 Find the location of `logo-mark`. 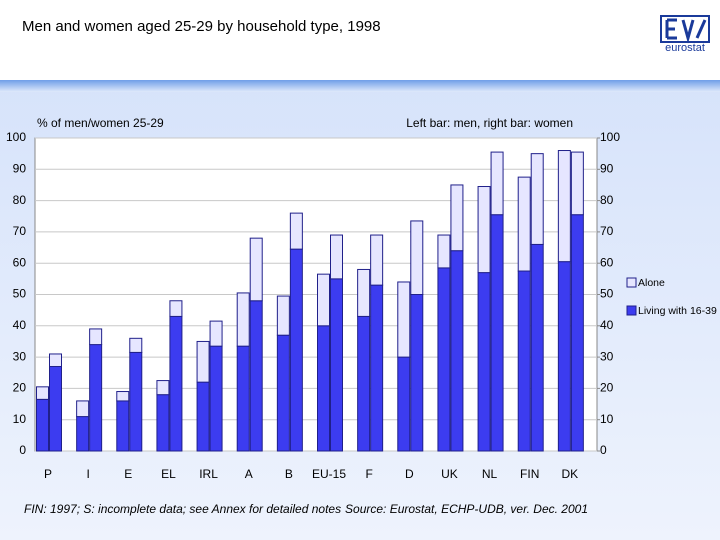

logo-mark is located at coordinates (686, 31).